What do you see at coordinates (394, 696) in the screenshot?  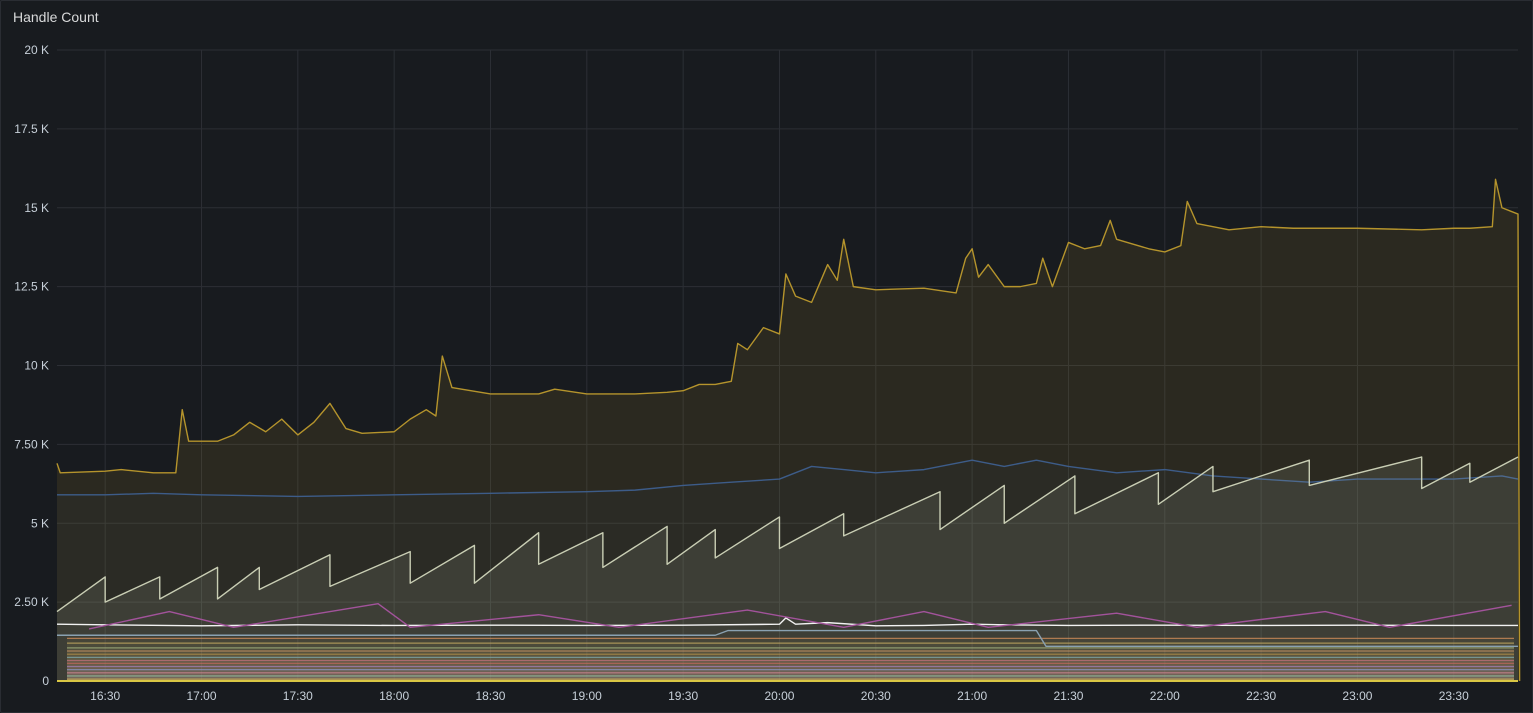 I see `x-tick-label: 18:00` at bounding box center [394, 696].